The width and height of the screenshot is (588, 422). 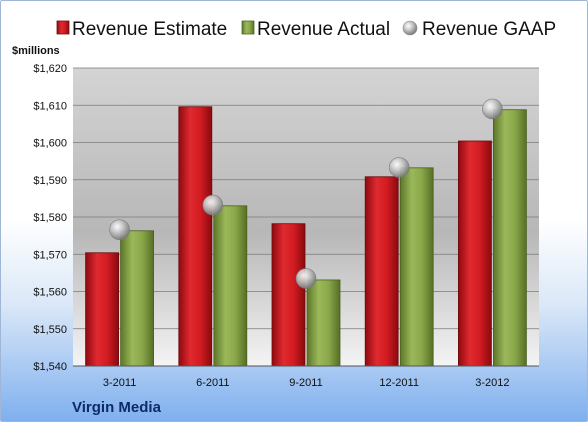 What do you see at coordinates (50, 144) in the screenshot?
I see `y-tick-label: $1,600` at bounding box center [50, 144].